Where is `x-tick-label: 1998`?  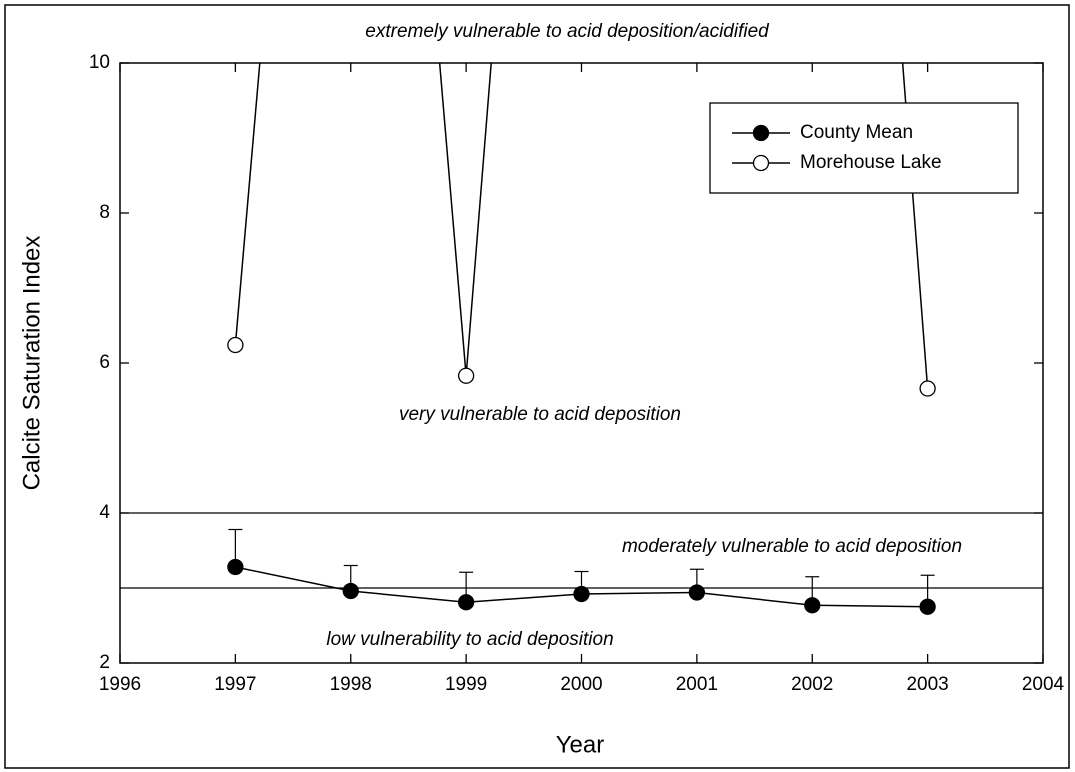
x-tick-label: 1998 is located at coordinates (351, 684).